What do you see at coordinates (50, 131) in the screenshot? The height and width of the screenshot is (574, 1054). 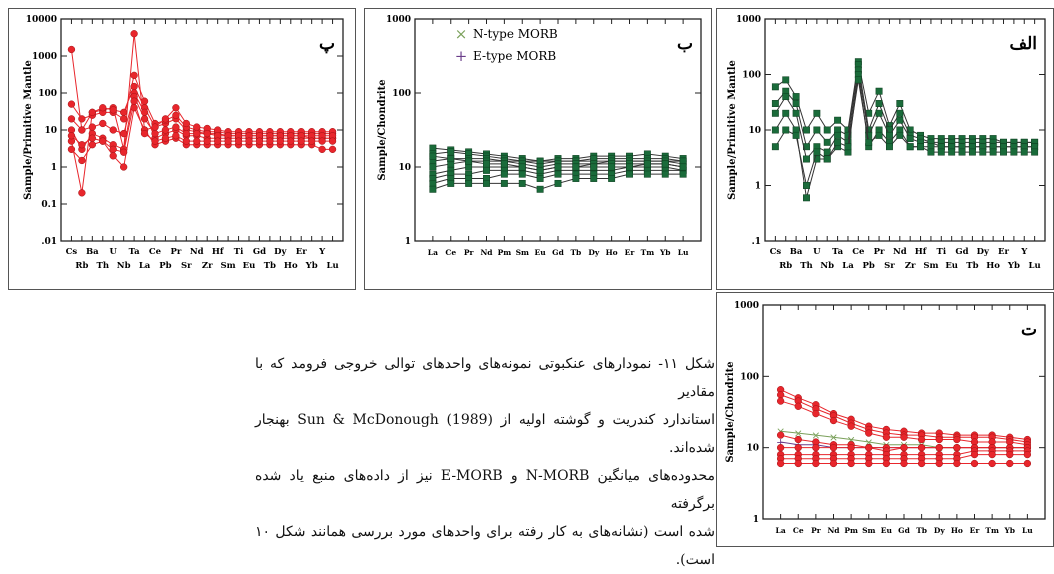 I see `y-tick-label: 10` at bounding box center [50, 131].